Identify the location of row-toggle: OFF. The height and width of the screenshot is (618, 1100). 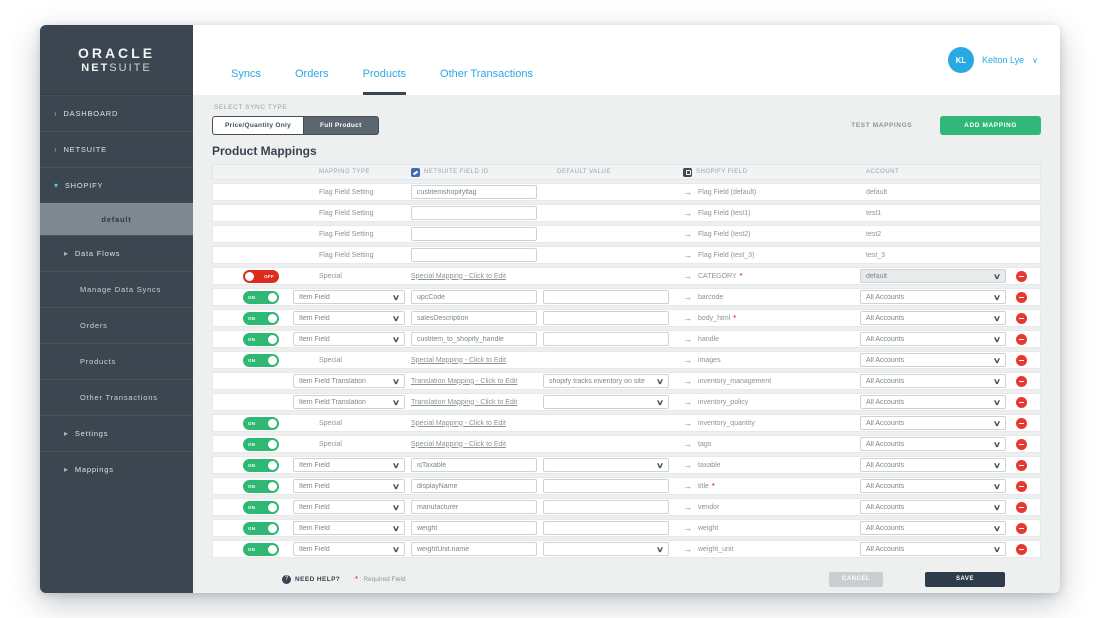
(261, 276).